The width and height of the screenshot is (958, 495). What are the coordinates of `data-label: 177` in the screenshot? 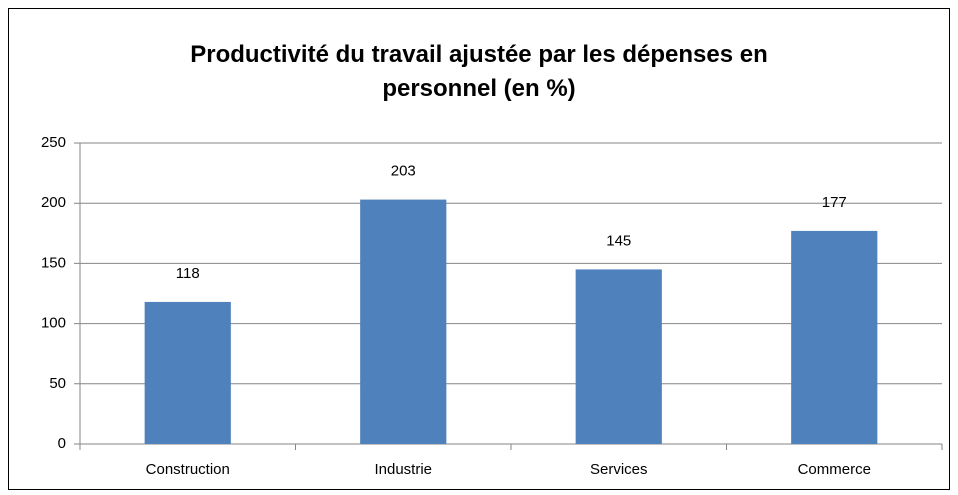 It's located at (834, 202).